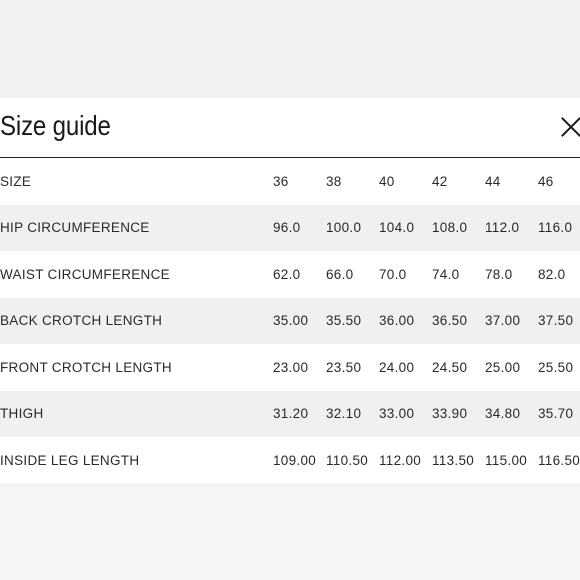  What do you see at coordinates (70, 460) in the screenshot?
I see `row-label: INSIDE LEG LENGTH` at bounding box center [70, 460].